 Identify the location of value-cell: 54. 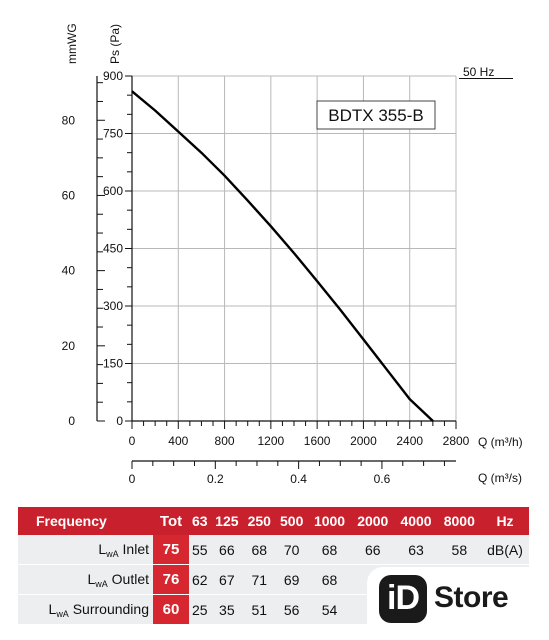
(329, 609).